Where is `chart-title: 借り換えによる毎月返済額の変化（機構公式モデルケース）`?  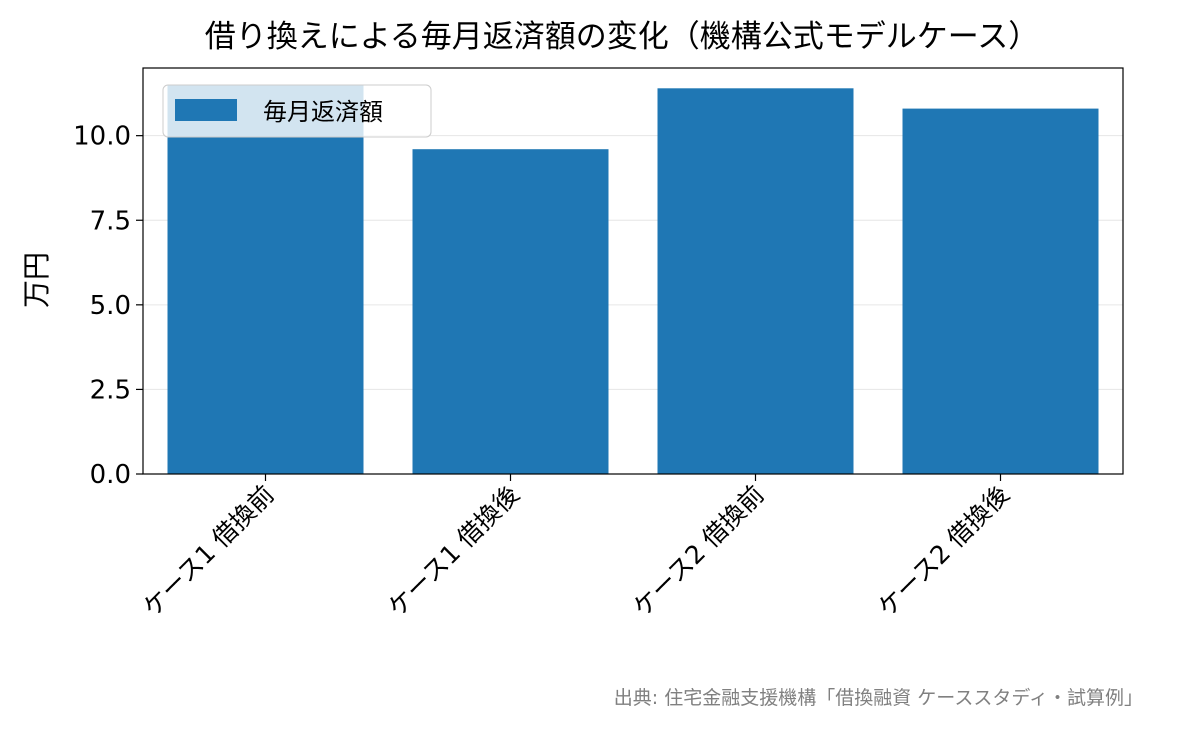
chart-title: 借り換えによる毎月返済額の変化（機構公式モデルケース） is located at coordinates (622, 37).